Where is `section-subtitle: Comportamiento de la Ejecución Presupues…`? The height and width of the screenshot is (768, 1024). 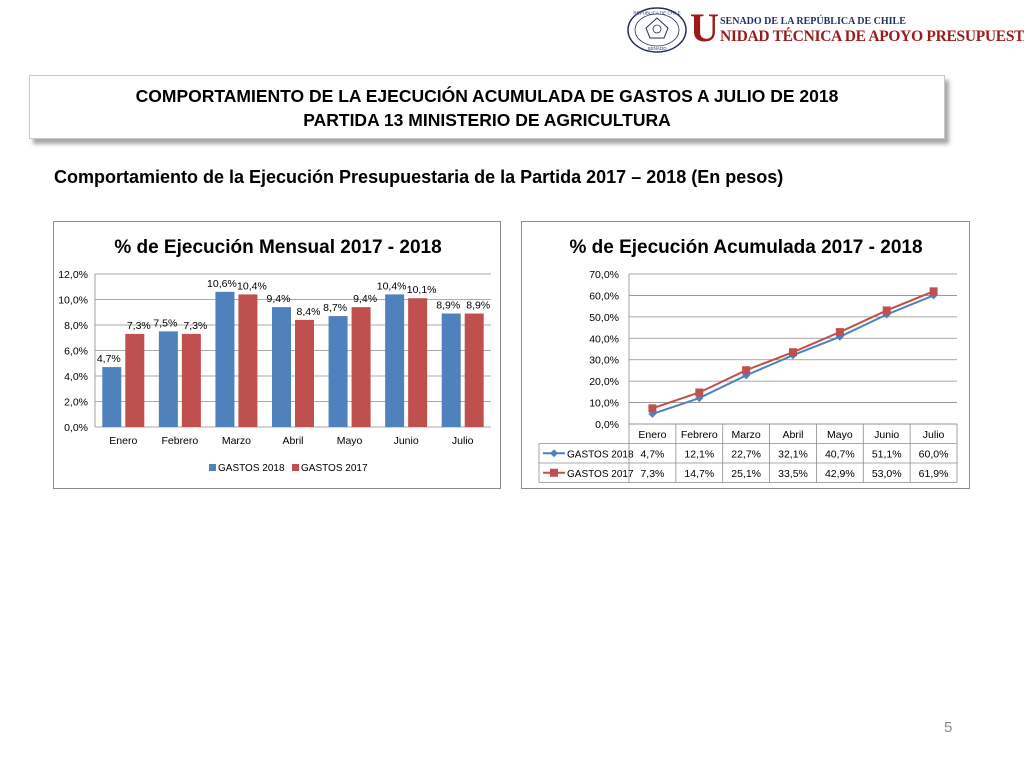
section-subtitle: Comportamiento de la Ejecución Presupues… is located at coordinates (419, 177).